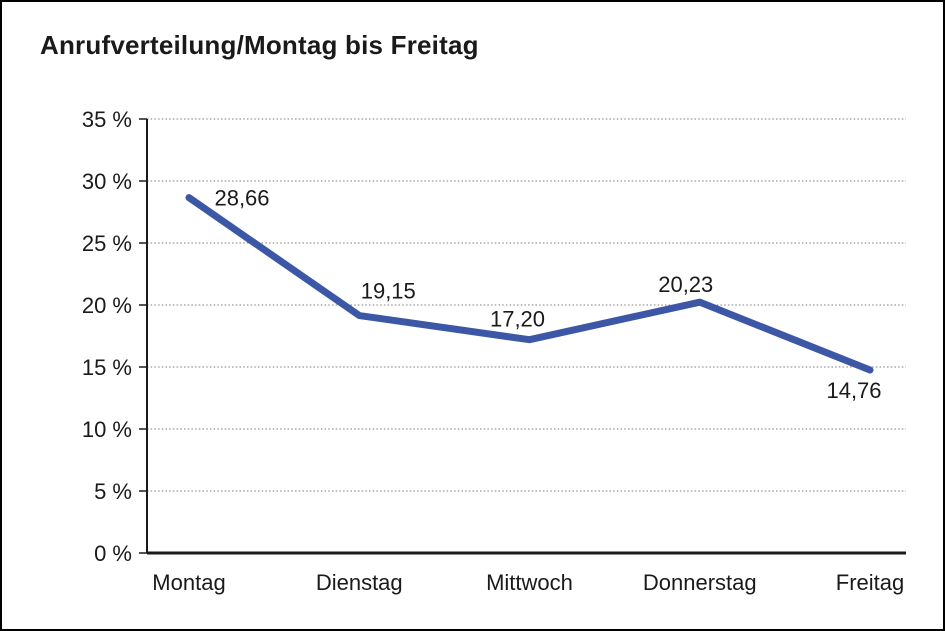 The height and width of the screenshot is (631, 945). Describe the element at coordinates (853, 390) in the screenshot. I see `data-point-label: 14,76` at that location.